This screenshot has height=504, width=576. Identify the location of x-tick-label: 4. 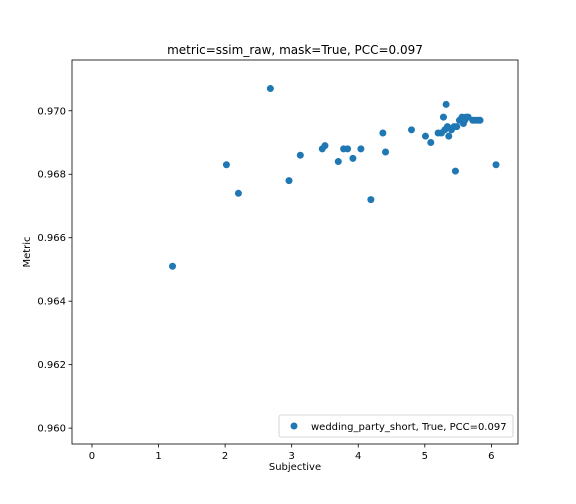
(358, 456).